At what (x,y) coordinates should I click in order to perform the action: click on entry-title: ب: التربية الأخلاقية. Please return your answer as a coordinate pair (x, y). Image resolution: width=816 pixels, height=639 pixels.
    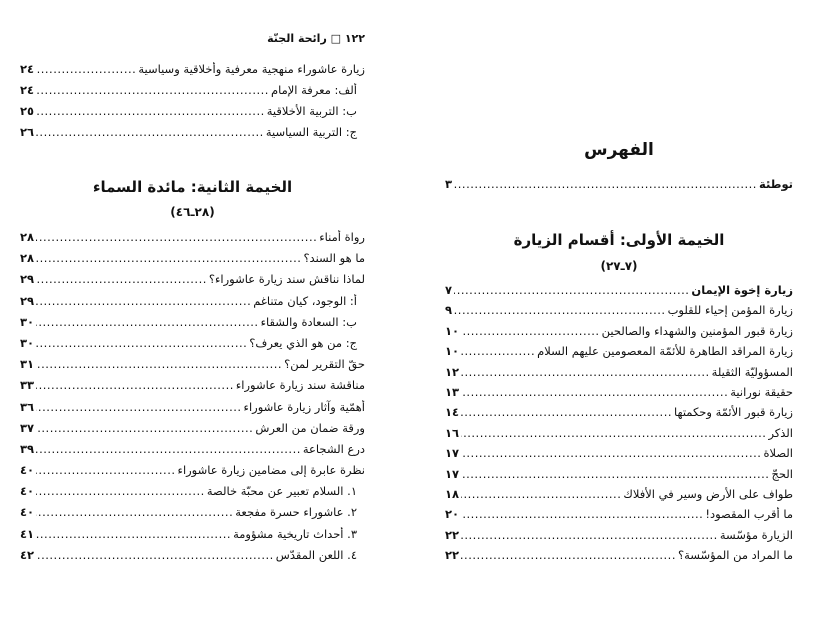
    Looking at the image, I should click on (311, 111).